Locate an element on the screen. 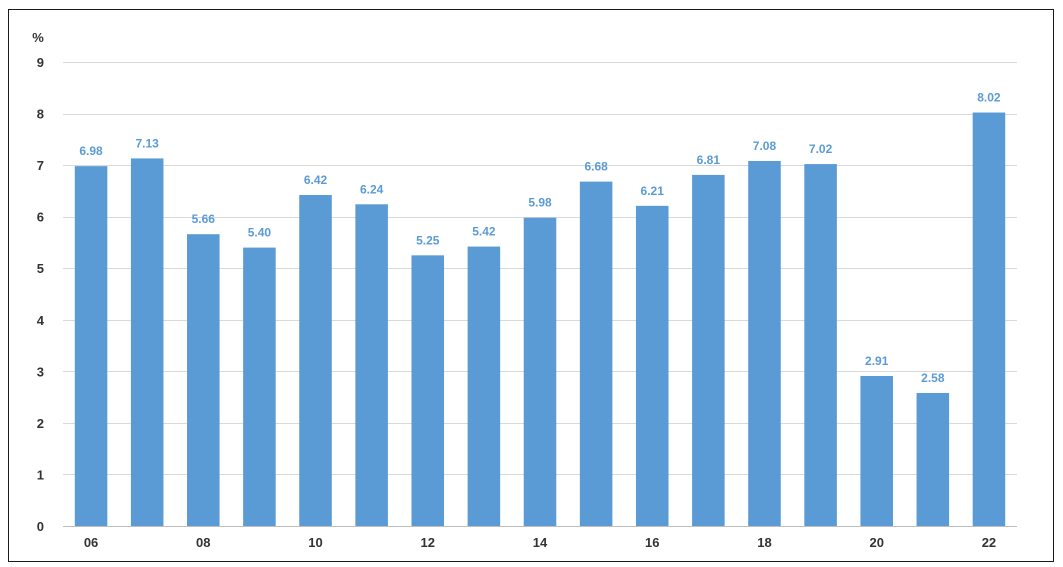  x-tick-label: 06 is located at coordinates (91, 542).